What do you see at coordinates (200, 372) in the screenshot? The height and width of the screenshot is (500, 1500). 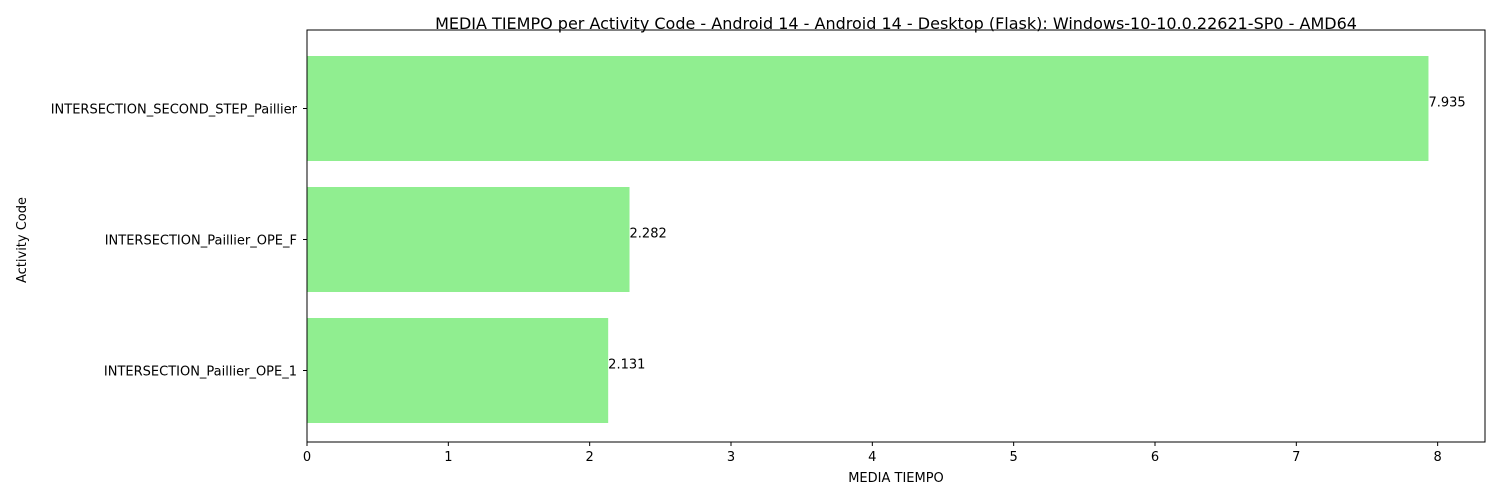 I see `y-tick-label: INTERSECTION_Paillier_OPE_1` at bounding box center [200, 372].